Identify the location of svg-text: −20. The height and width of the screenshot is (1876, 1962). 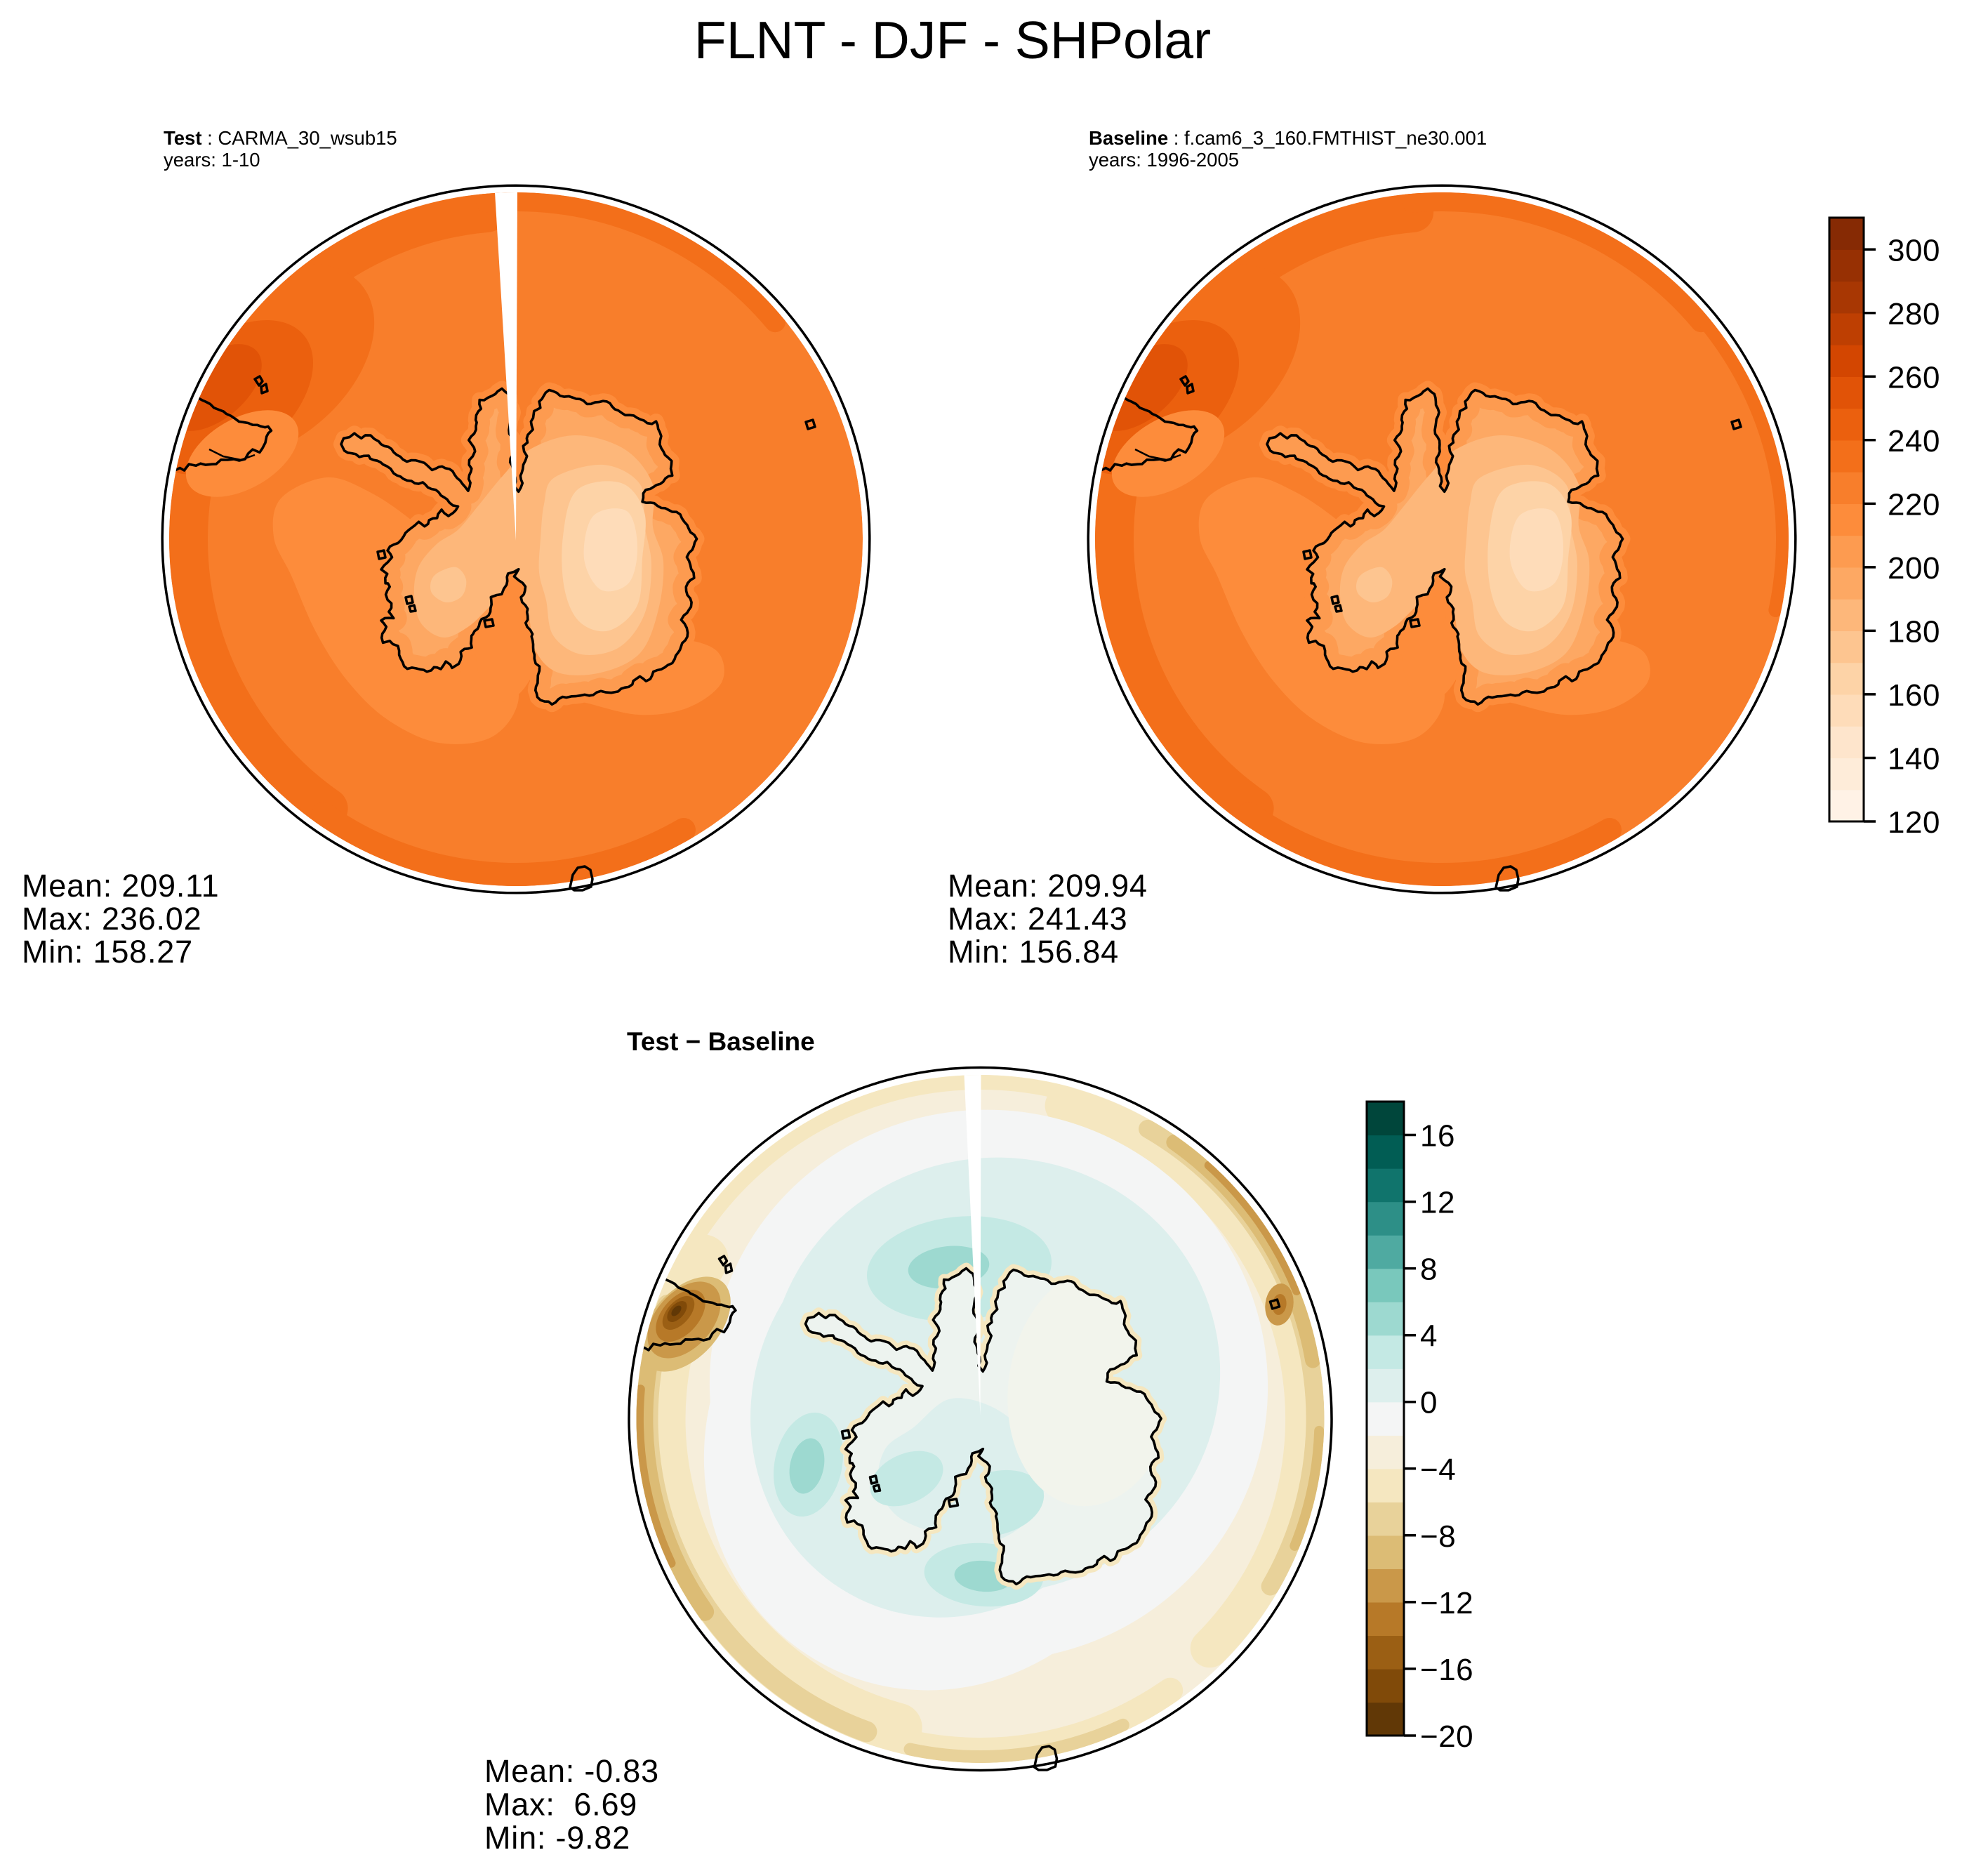
(1446, 1736).